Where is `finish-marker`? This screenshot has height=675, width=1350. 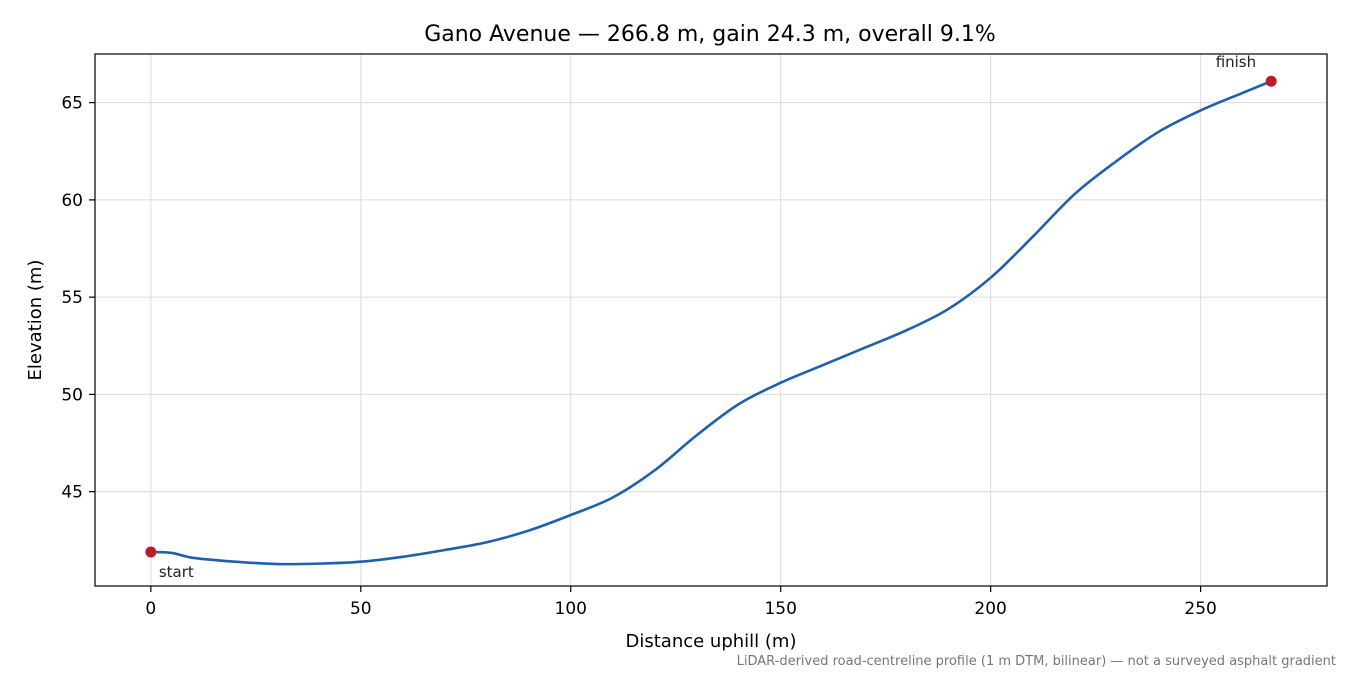
finish-marker is located at coordinates (1271, 81).